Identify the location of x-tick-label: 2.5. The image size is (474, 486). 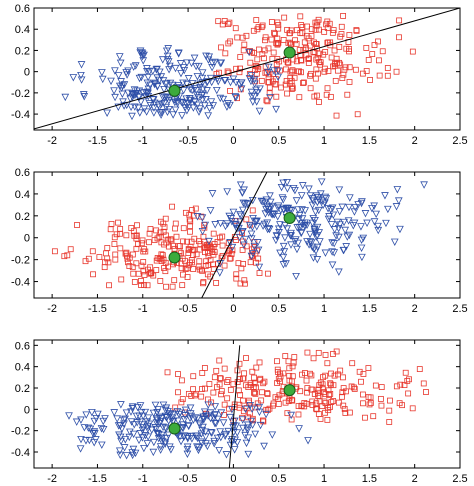
(459, 141).